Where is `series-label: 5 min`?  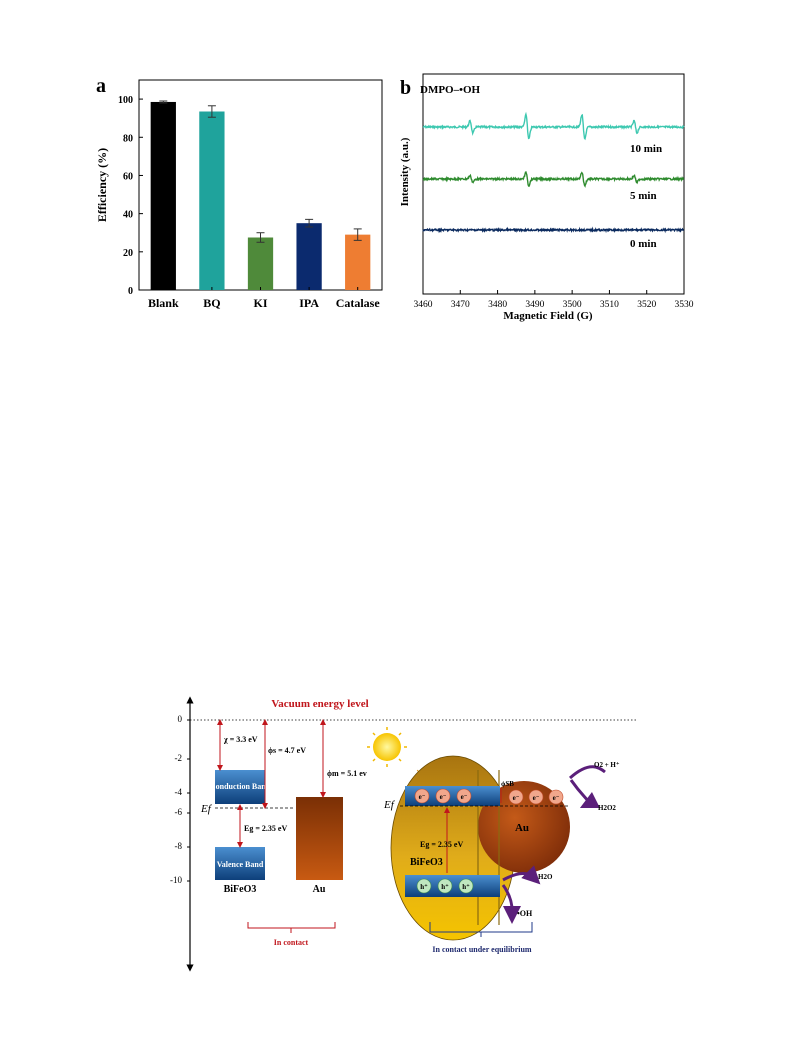 series-label: 5 min is located at coordinates (643, 196).